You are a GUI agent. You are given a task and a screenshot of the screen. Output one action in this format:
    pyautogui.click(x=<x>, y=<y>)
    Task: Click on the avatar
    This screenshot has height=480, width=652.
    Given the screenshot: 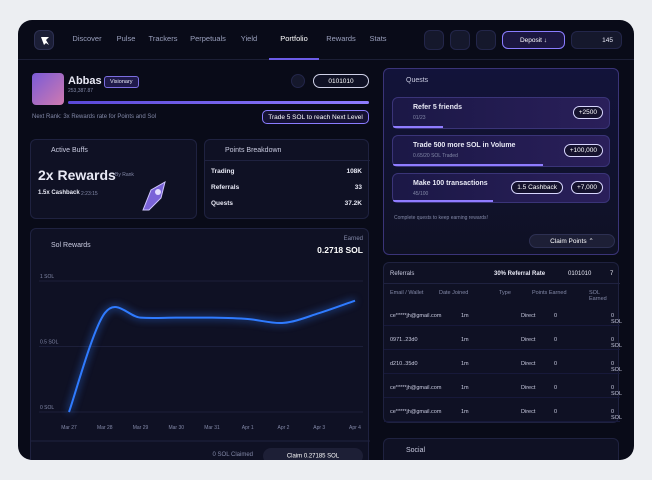 What is the action you would take?
    pyautogui.click(x=48, y=89)
    